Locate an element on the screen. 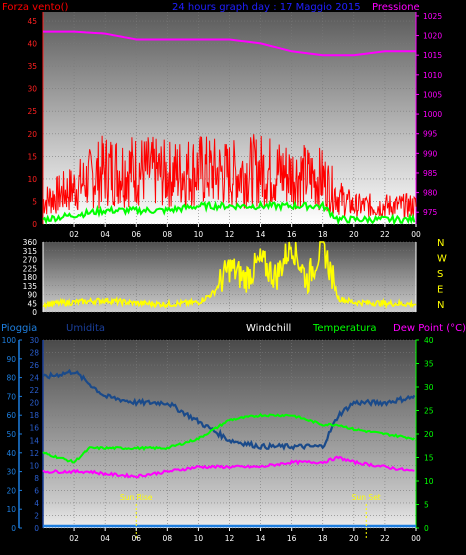  humidity-tick-label: 14 is located at coordinates (34, 440).